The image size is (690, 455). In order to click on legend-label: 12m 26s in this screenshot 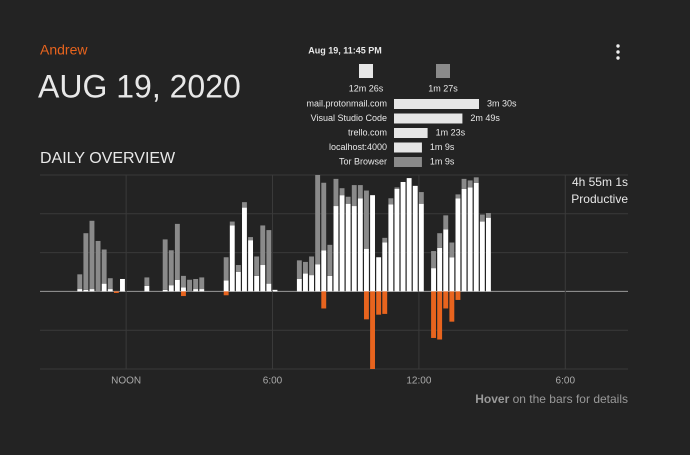, I will do `click(366, 88)`.